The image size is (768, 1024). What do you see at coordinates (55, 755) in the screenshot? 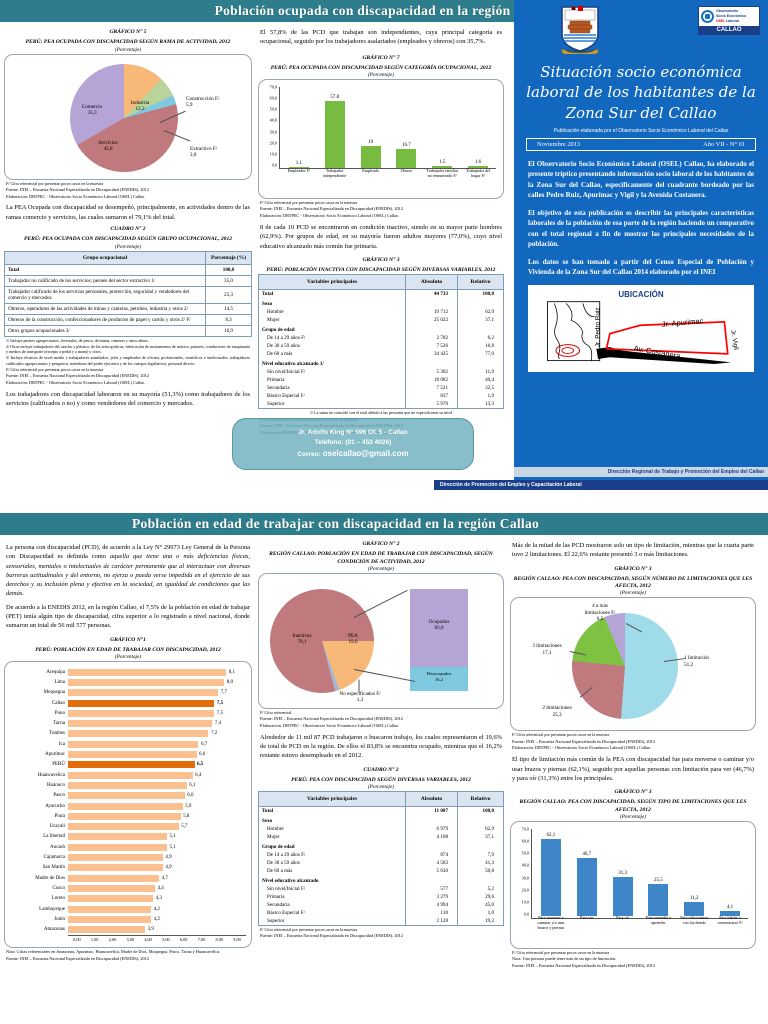
I see `hbar-label: Apurímac` at bounding box center [55, 755].